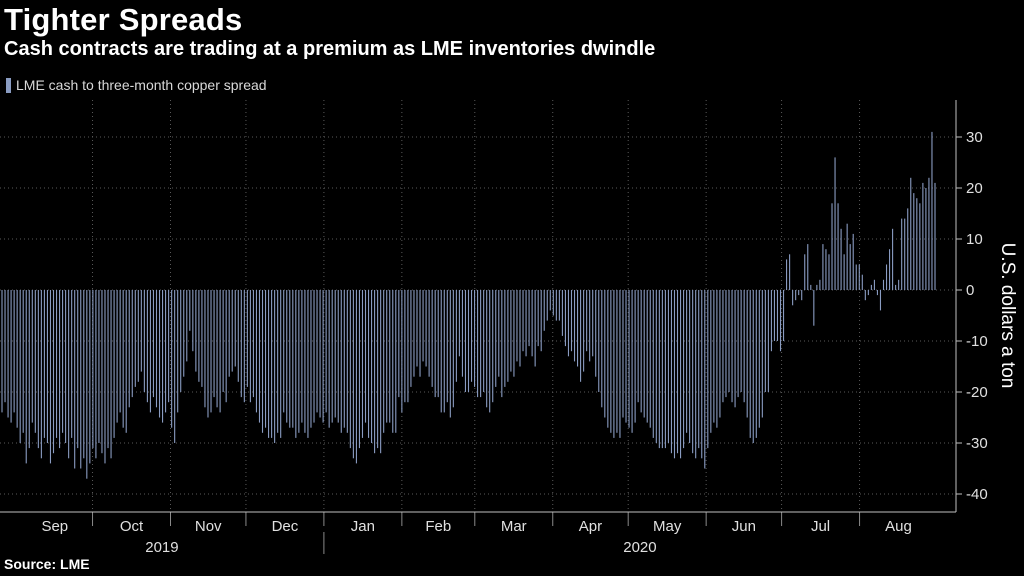  Describe the element at coordinates (977, 392) in the screenshot. I see `y-tick-label: -20` at that location.